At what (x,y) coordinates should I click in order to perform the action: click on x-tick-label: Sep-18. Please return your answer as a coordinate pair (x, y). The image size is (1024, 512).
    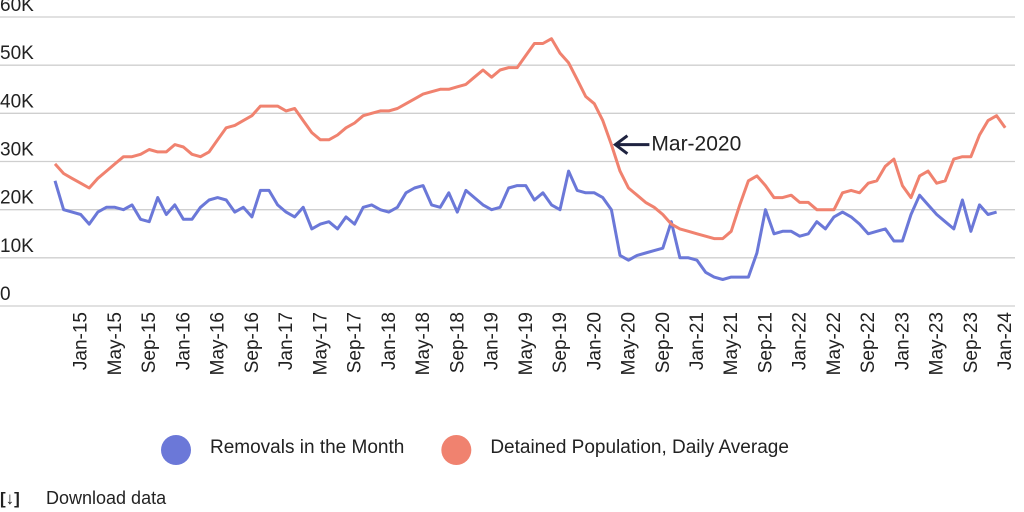
    Looking at the image, I should click on (457, 342).